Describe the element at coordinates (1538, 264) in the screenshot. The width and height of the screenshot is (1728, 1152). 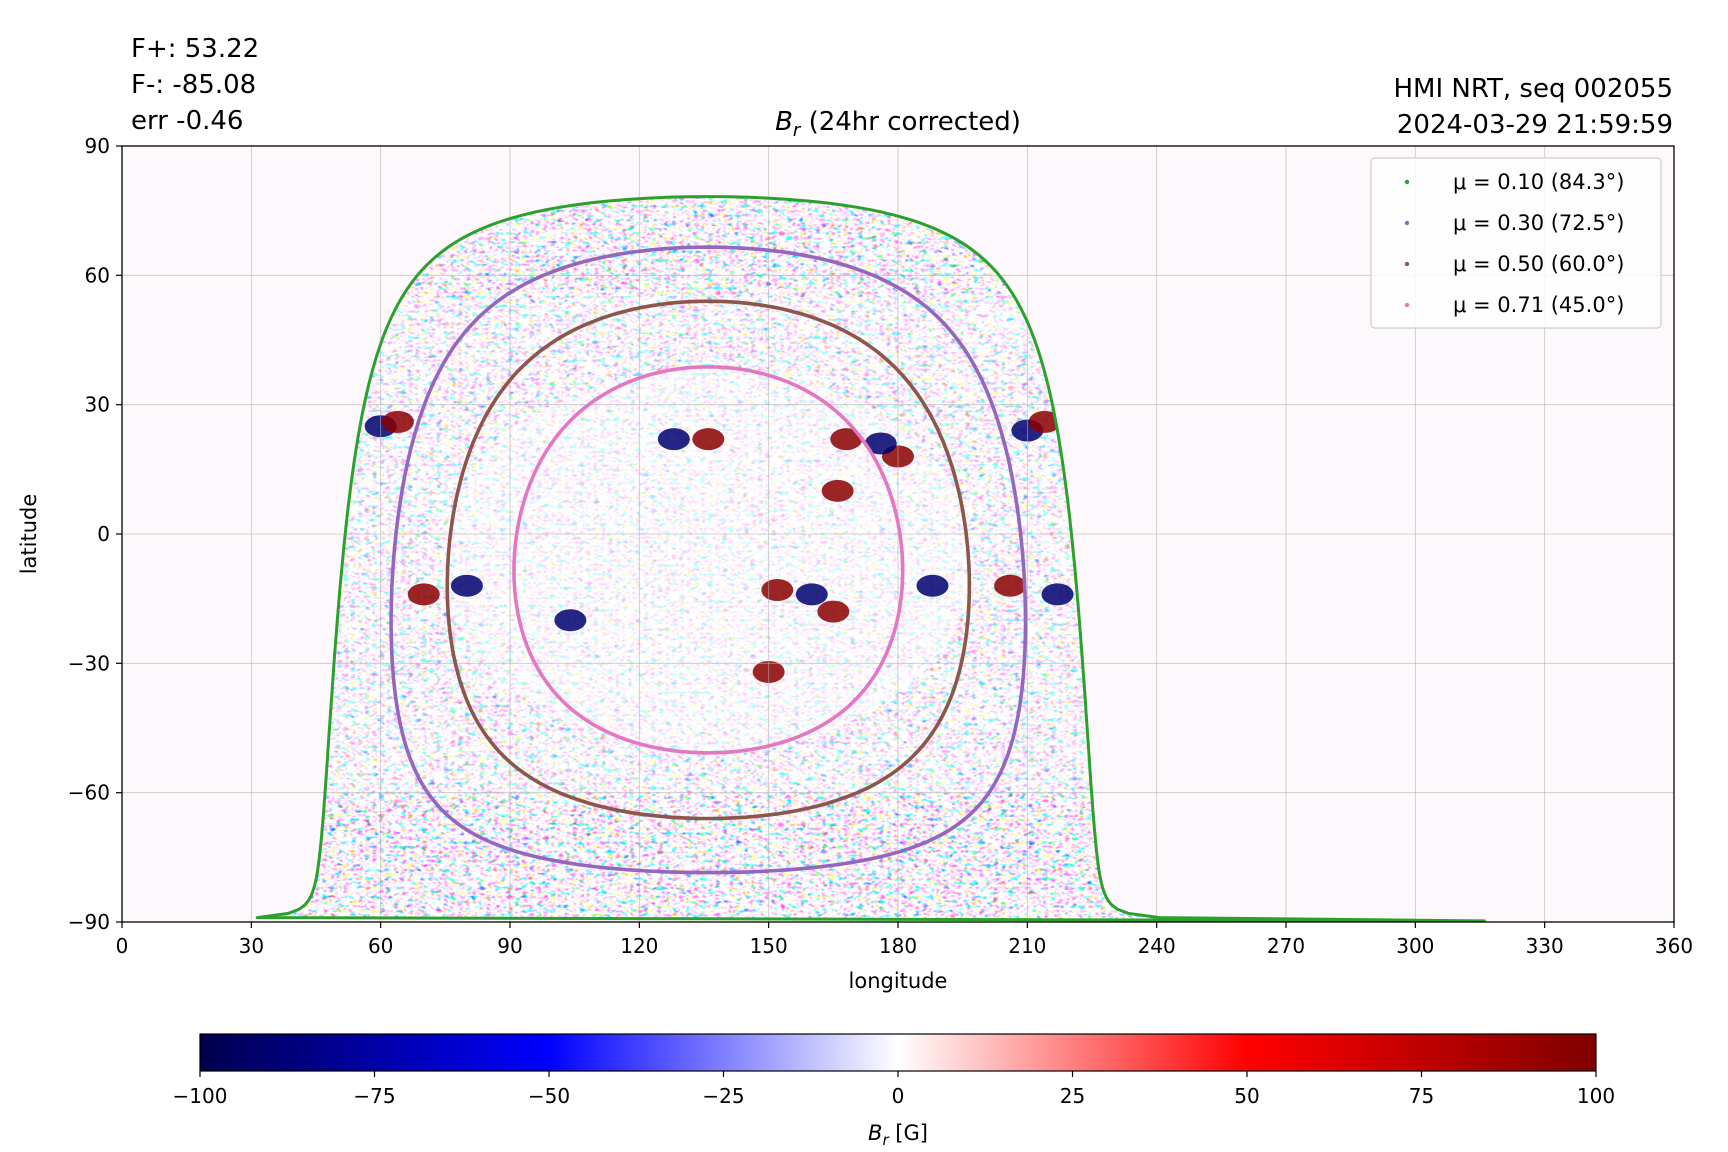
I see `legend-entry: μ = 0.50 (60.0°)` at that location.